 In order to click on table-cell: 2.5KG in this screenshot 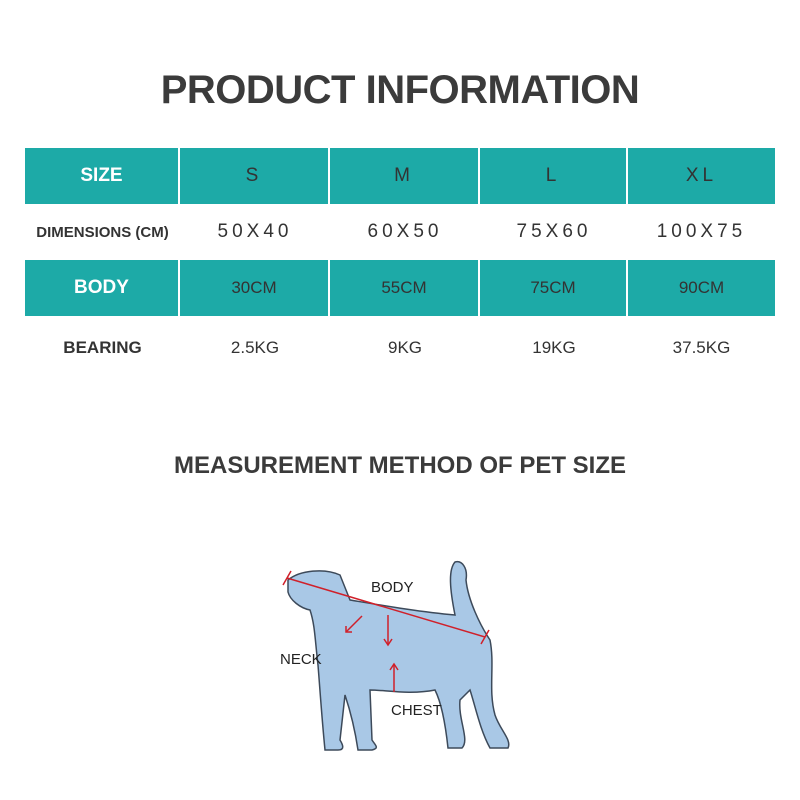, I will do `click(255, 347)`.